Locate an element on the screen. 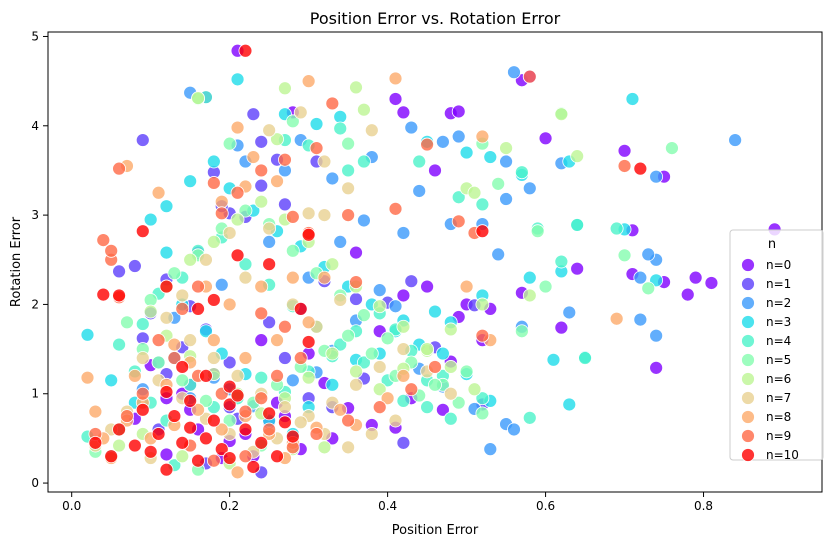  legend-label: n=4 is located at coordinates (778, 341).